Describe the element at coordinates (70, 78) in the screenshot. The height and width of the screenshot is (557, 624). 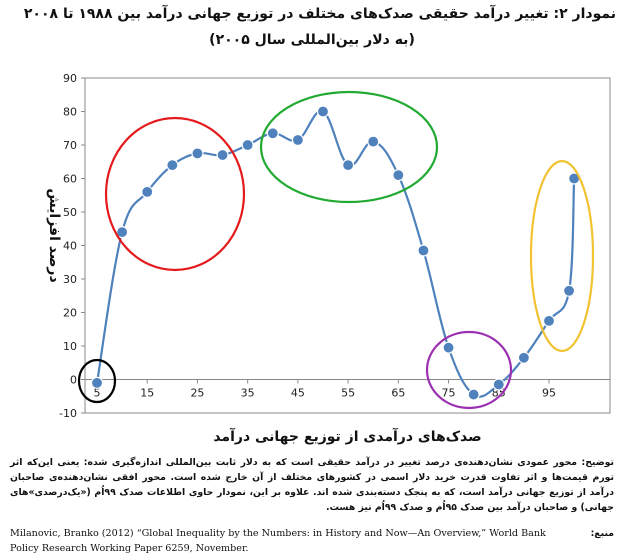
I see `y-tick-label: 90` at that location.